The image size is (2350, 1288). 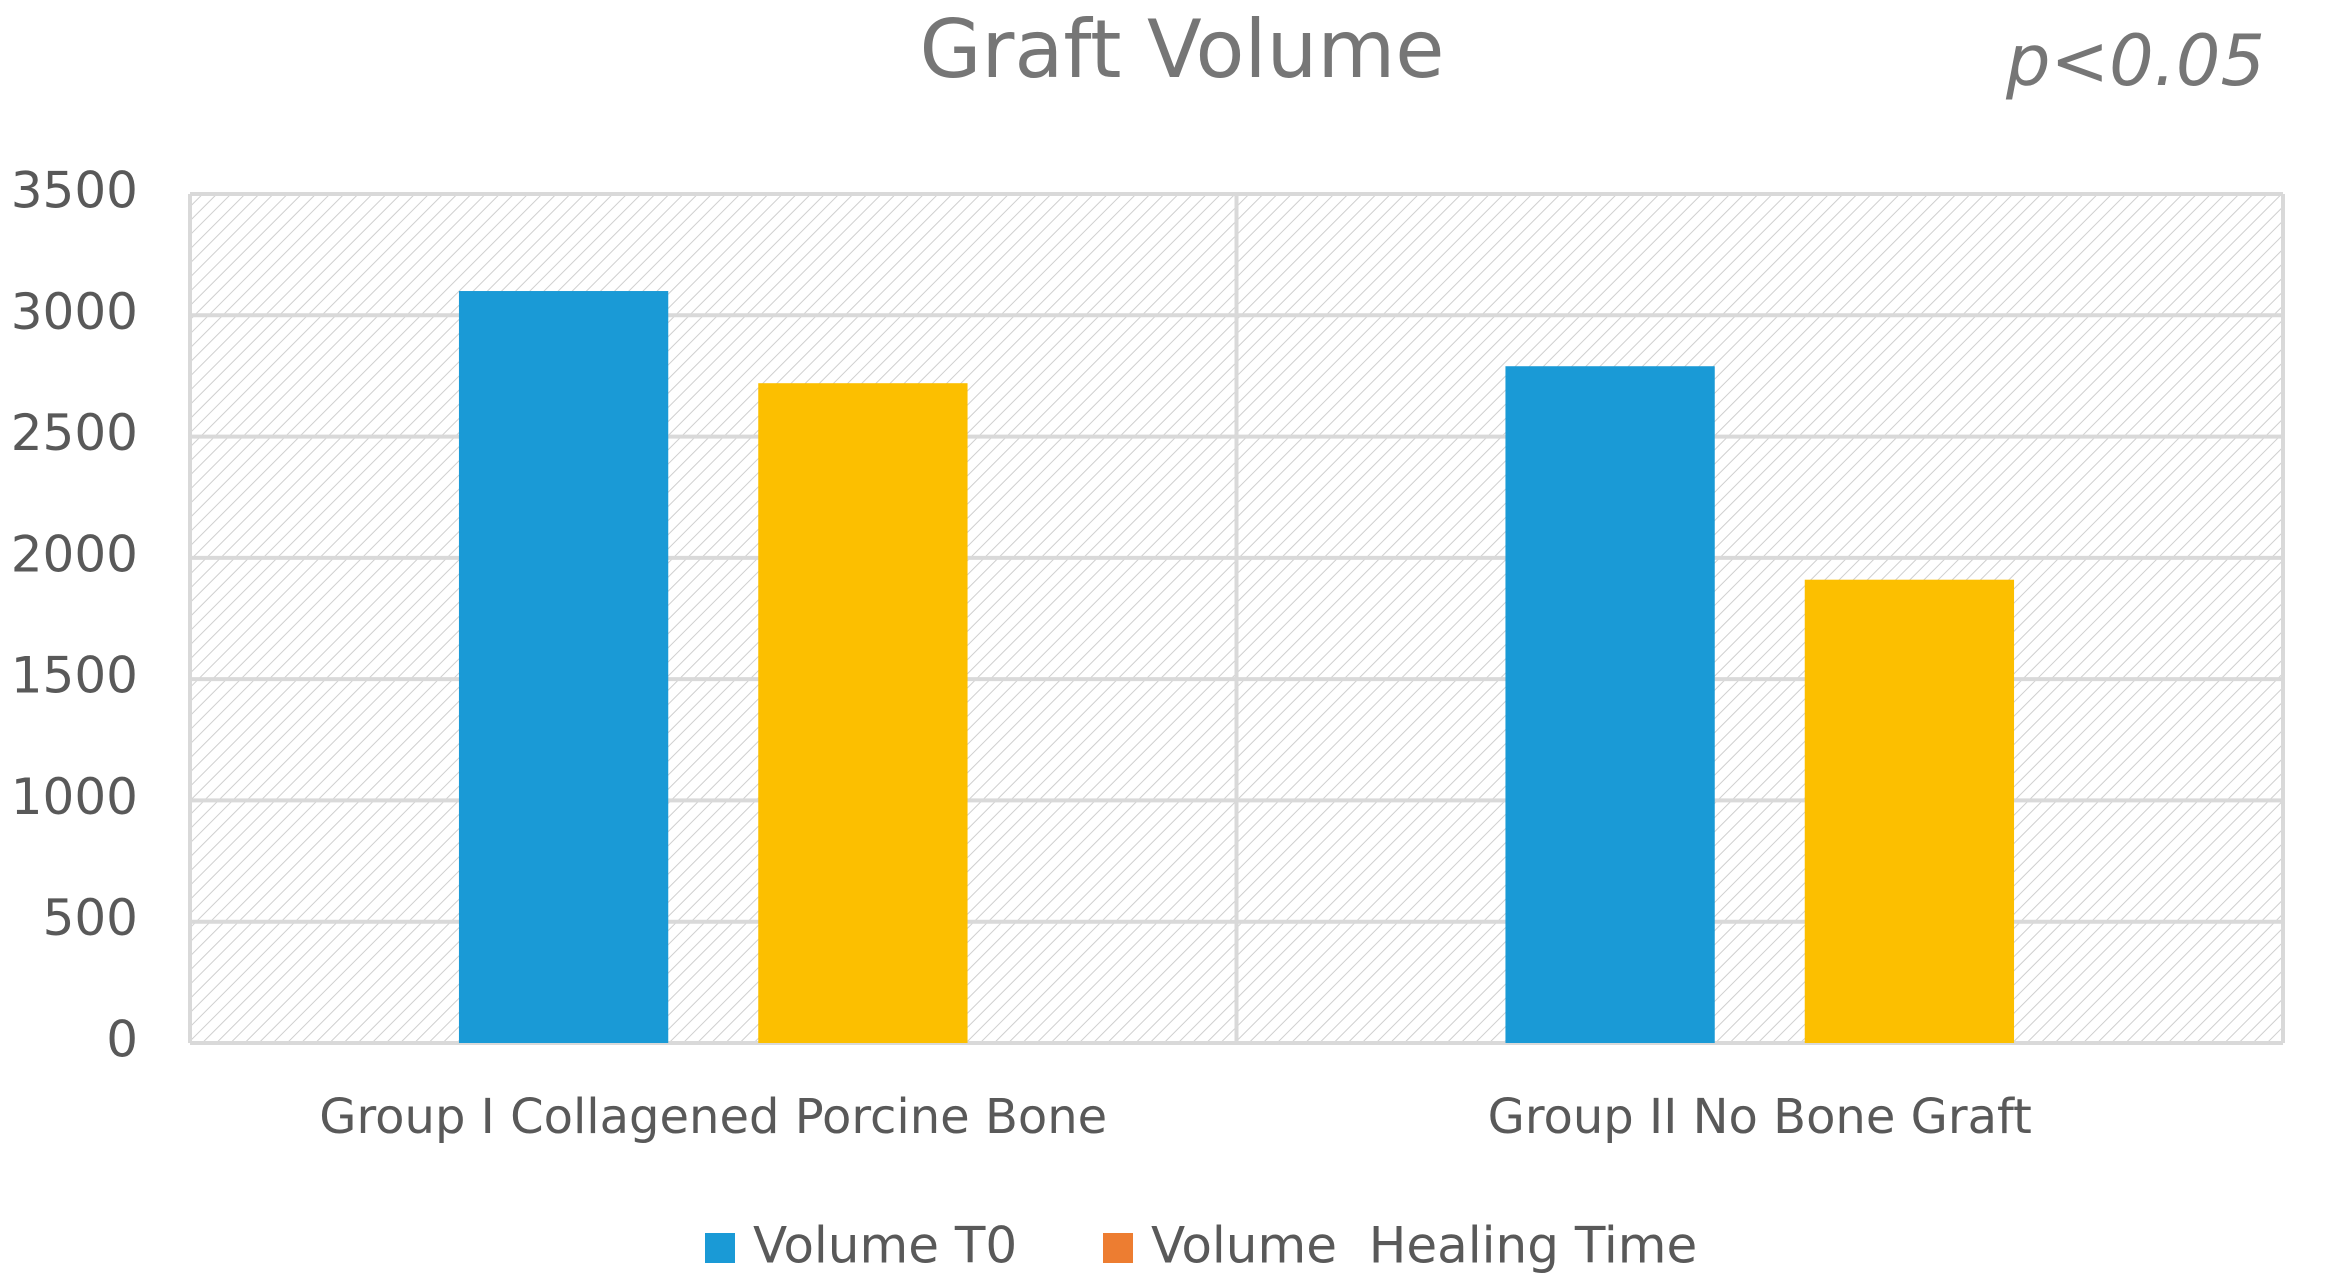 I want to click on chart-title: Graft Volume, so click(x=1182, y=49).